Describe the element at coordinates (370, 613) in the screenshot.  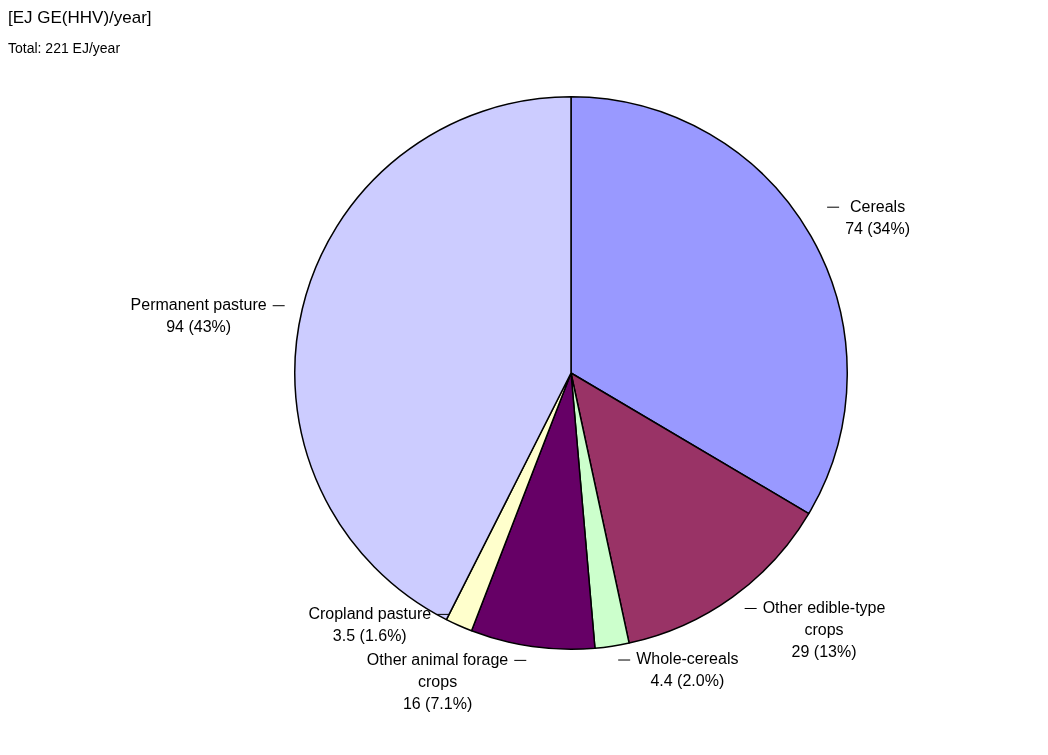
I see `slice-label: Cropland pasture` at that location.